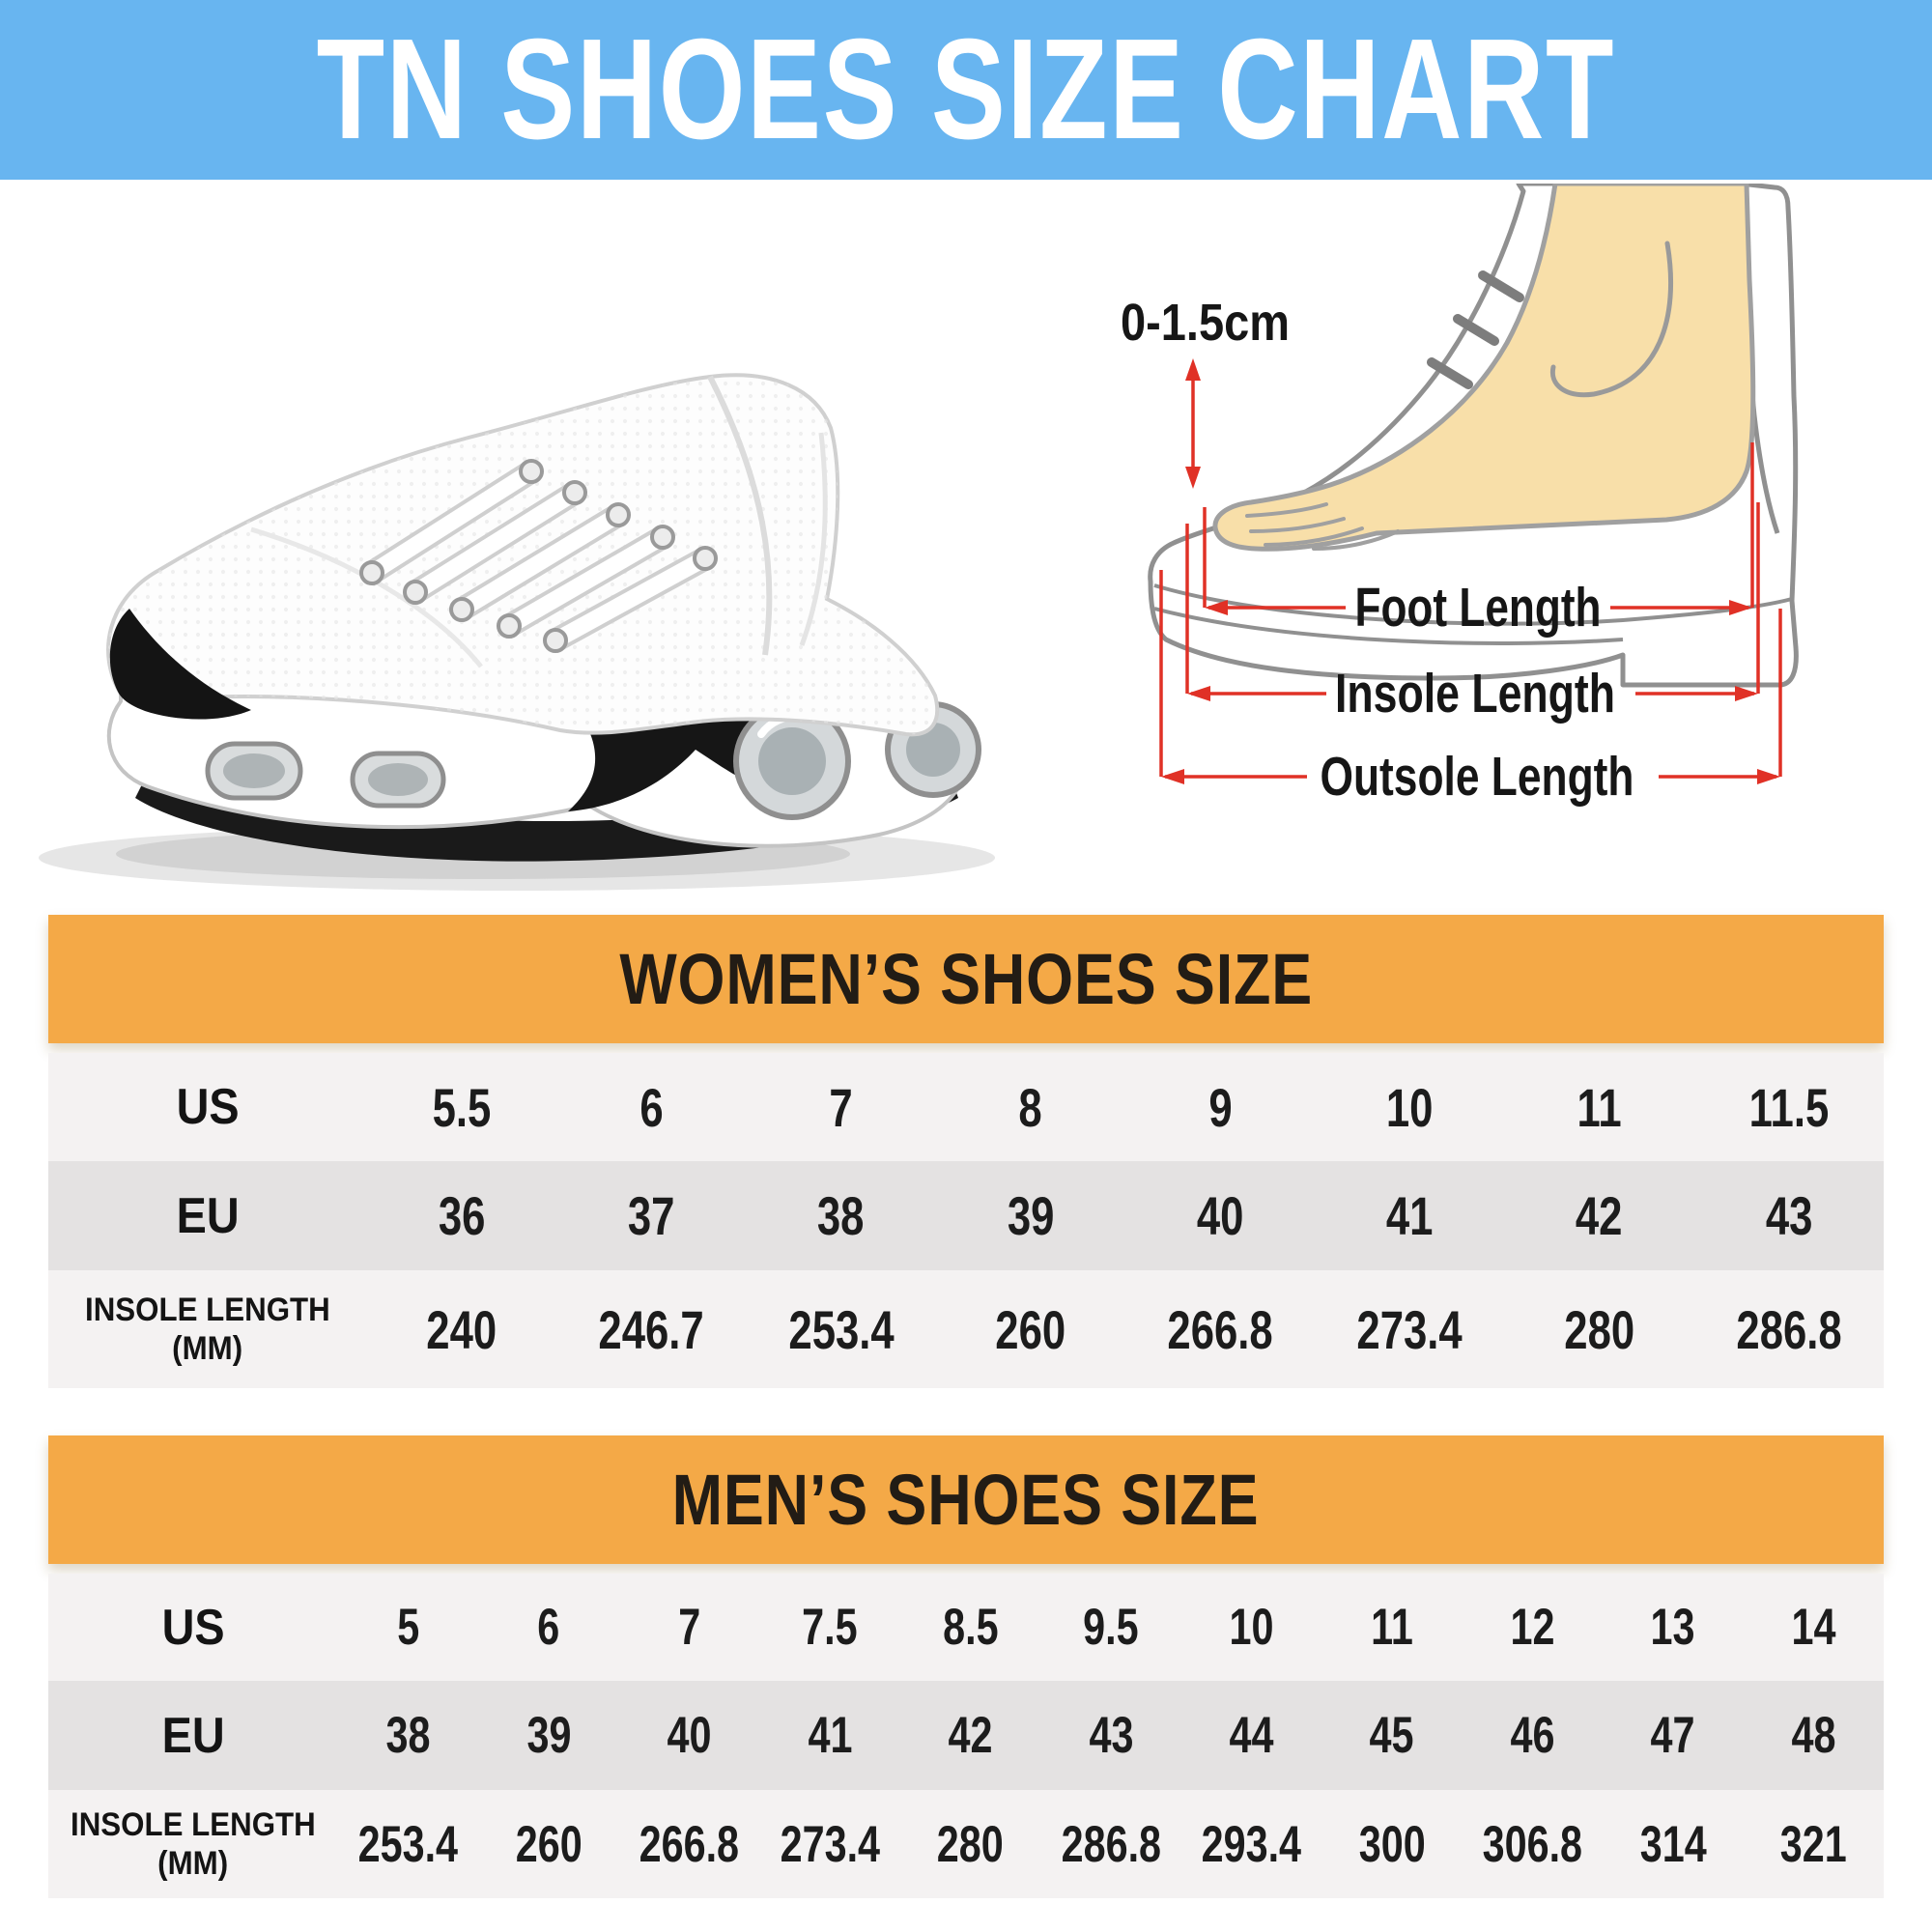  What do you see at coordinates (1475, 329) in the screenshot?
I see `diagram-lace-stitches` at bounding box center [1475, 329].